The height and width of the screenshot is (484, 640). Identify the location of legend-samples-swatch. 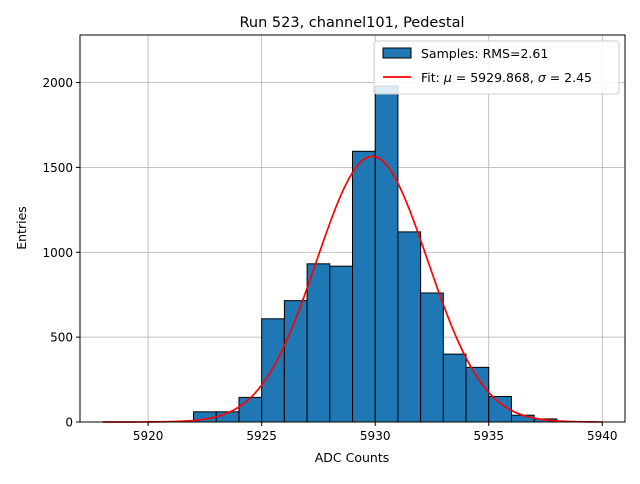
(397, 53).